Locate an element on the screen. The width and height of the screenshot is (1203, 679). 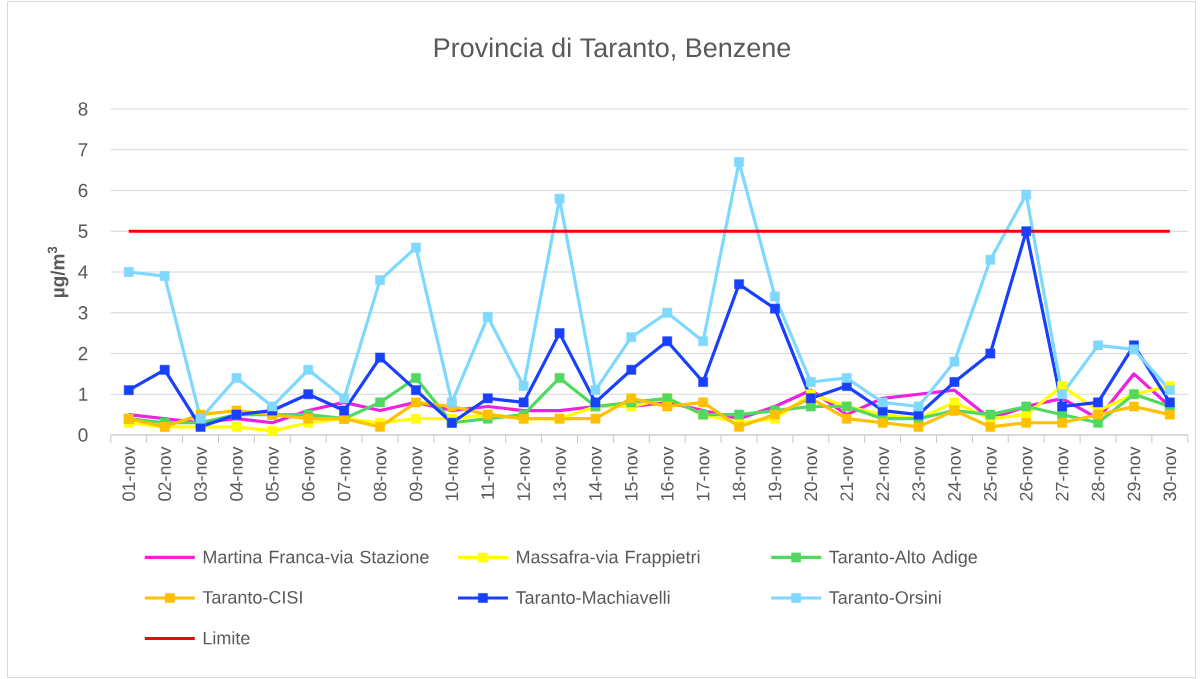
x-tick-label: 02-nov is located at coordinates (165, 473).